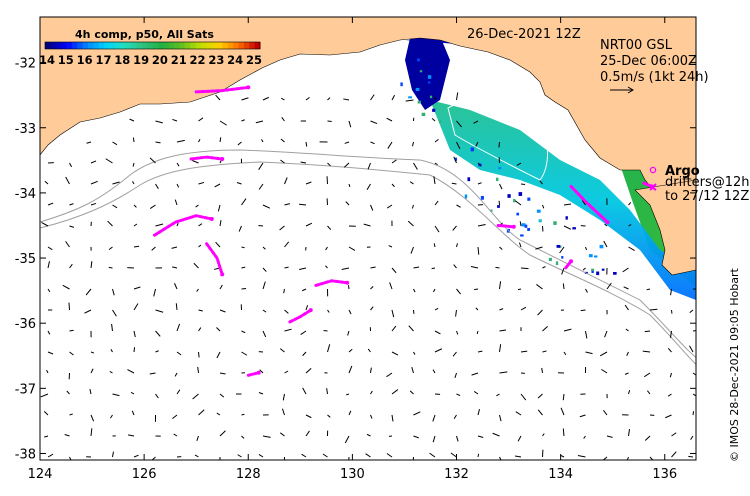 The height and width of the screenshot is (496, 750). Describe the element at coordinates (179, 60) in the screenshot. I see `colorbar-tick-label: 21` at that location.